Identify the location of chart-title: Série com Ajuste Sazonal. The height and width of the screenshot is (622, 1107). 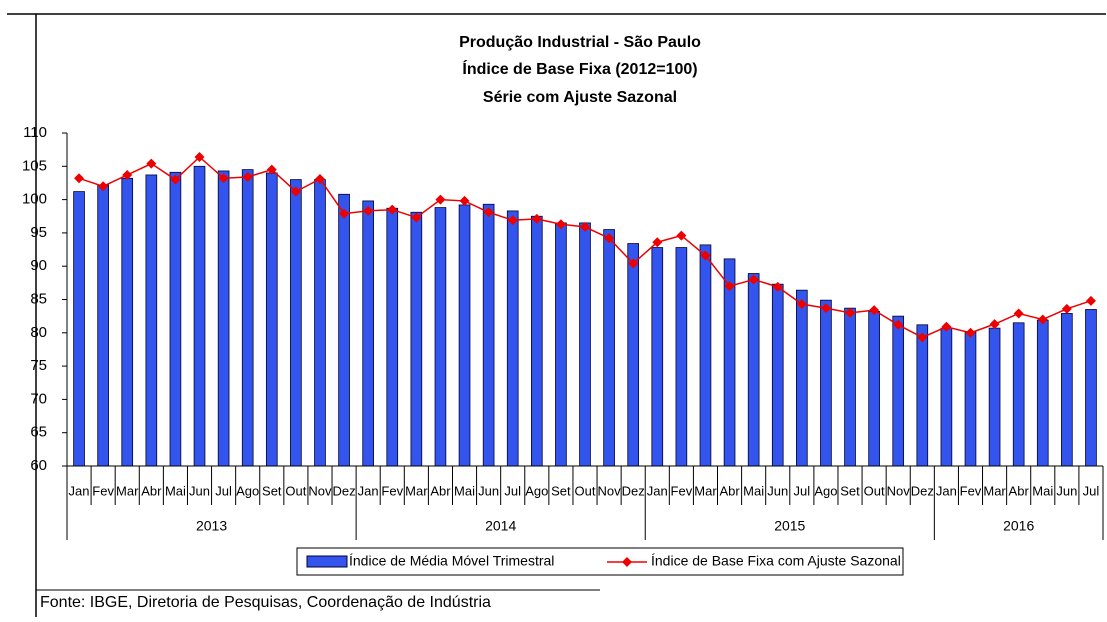
(580, 97).